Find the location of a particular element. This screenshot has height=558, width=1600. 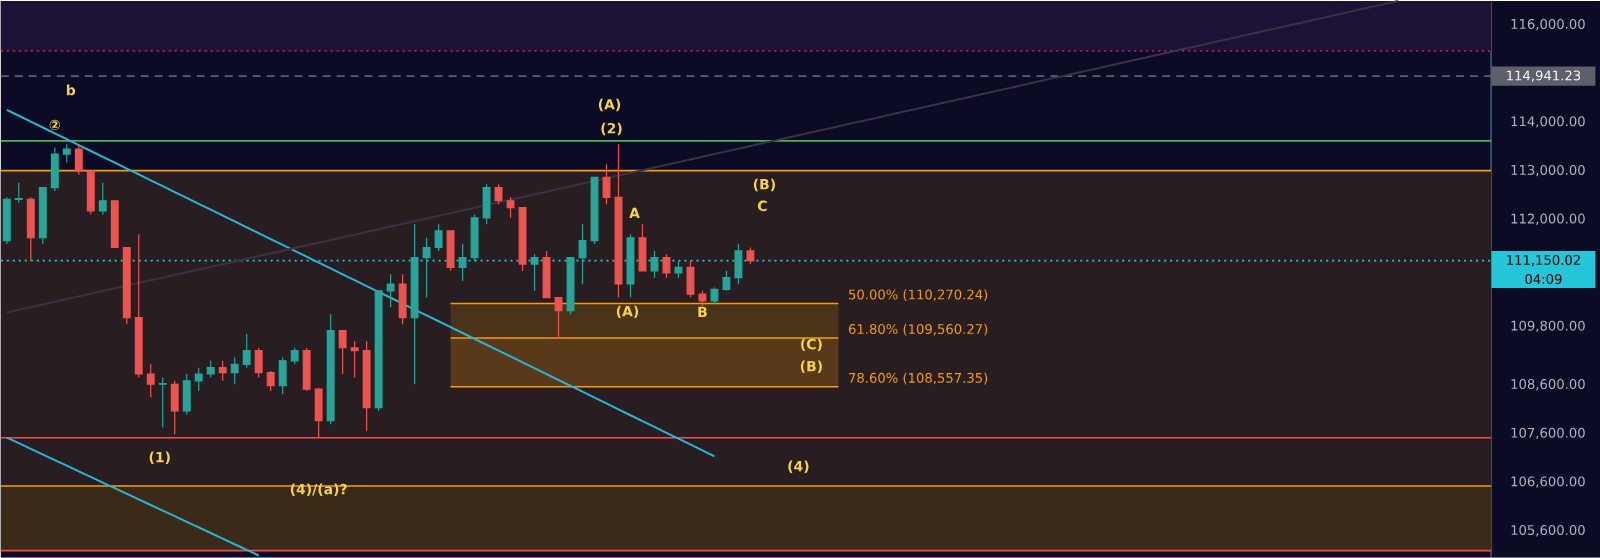

y-tick-label: 112,000.00 is located at coordinates (1548, 219).